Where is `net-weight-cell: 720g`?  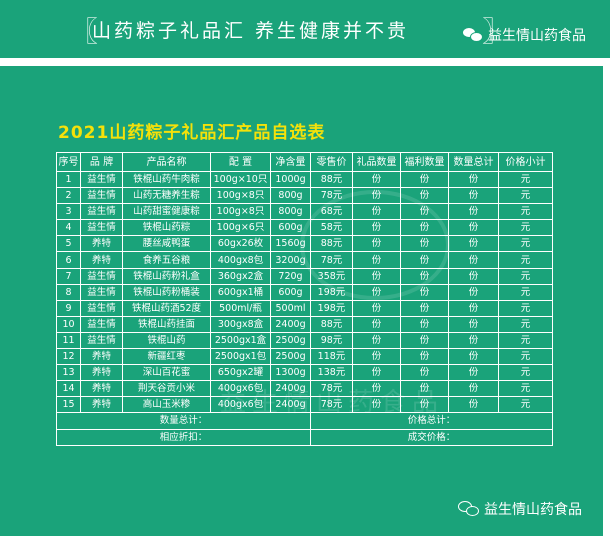 net-weight-cell: 720g is located at coordinates (290, 276).